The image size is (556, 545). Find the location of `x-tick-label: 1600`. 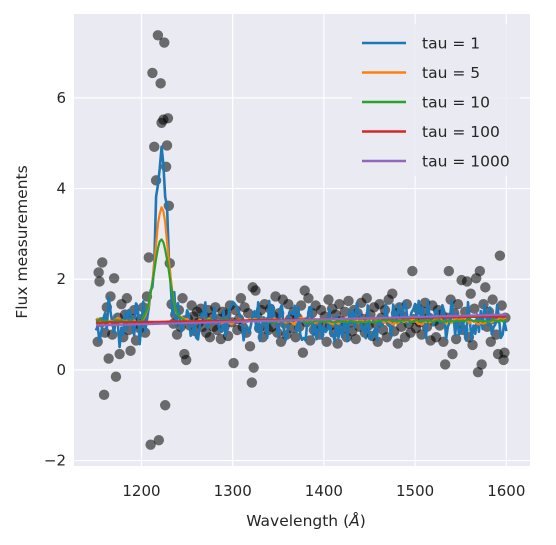

x-tick-label: 1600 is located at coordinates (506, 491).